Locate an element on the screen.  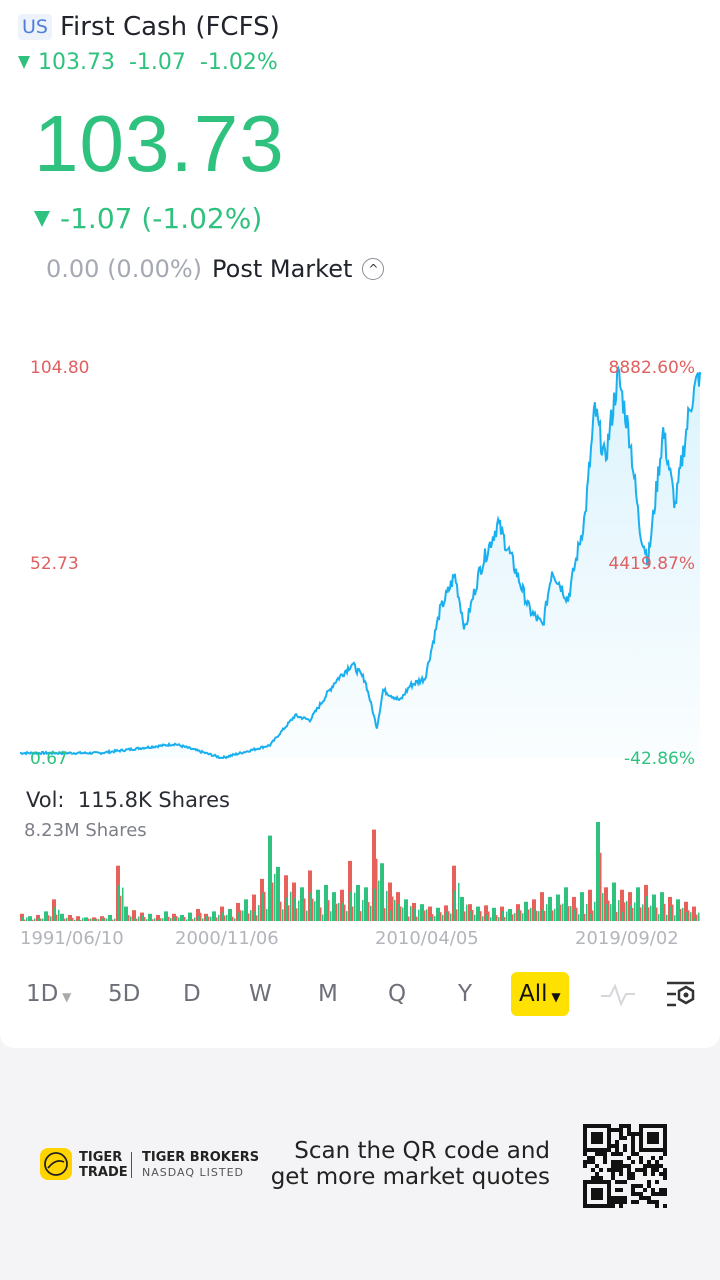
y-right-mid: 4419.87% is located at coordinates (651, 564).